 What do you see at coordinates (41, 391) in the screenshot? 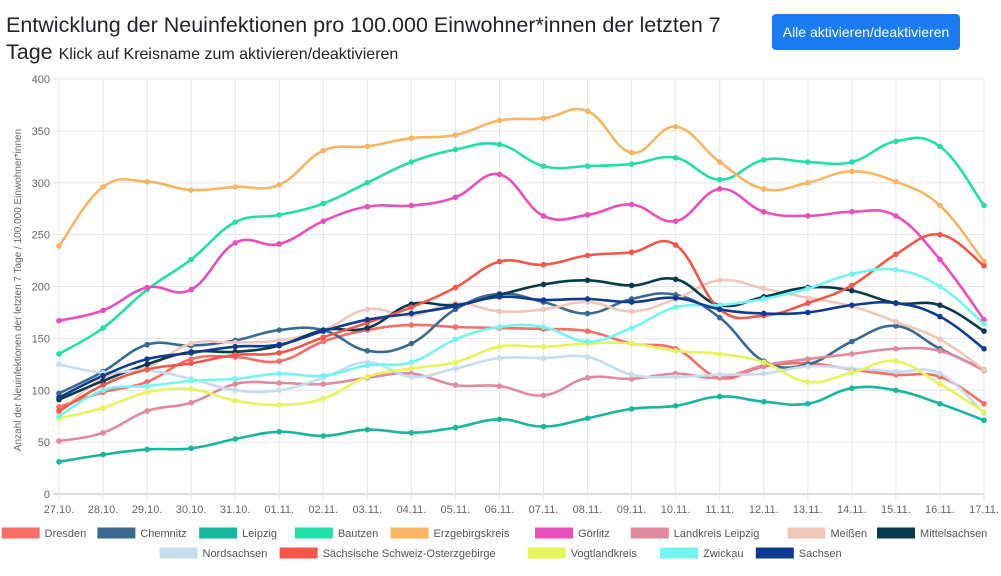
I see `y-tick-label: 100` at bounding box center [41, 391].